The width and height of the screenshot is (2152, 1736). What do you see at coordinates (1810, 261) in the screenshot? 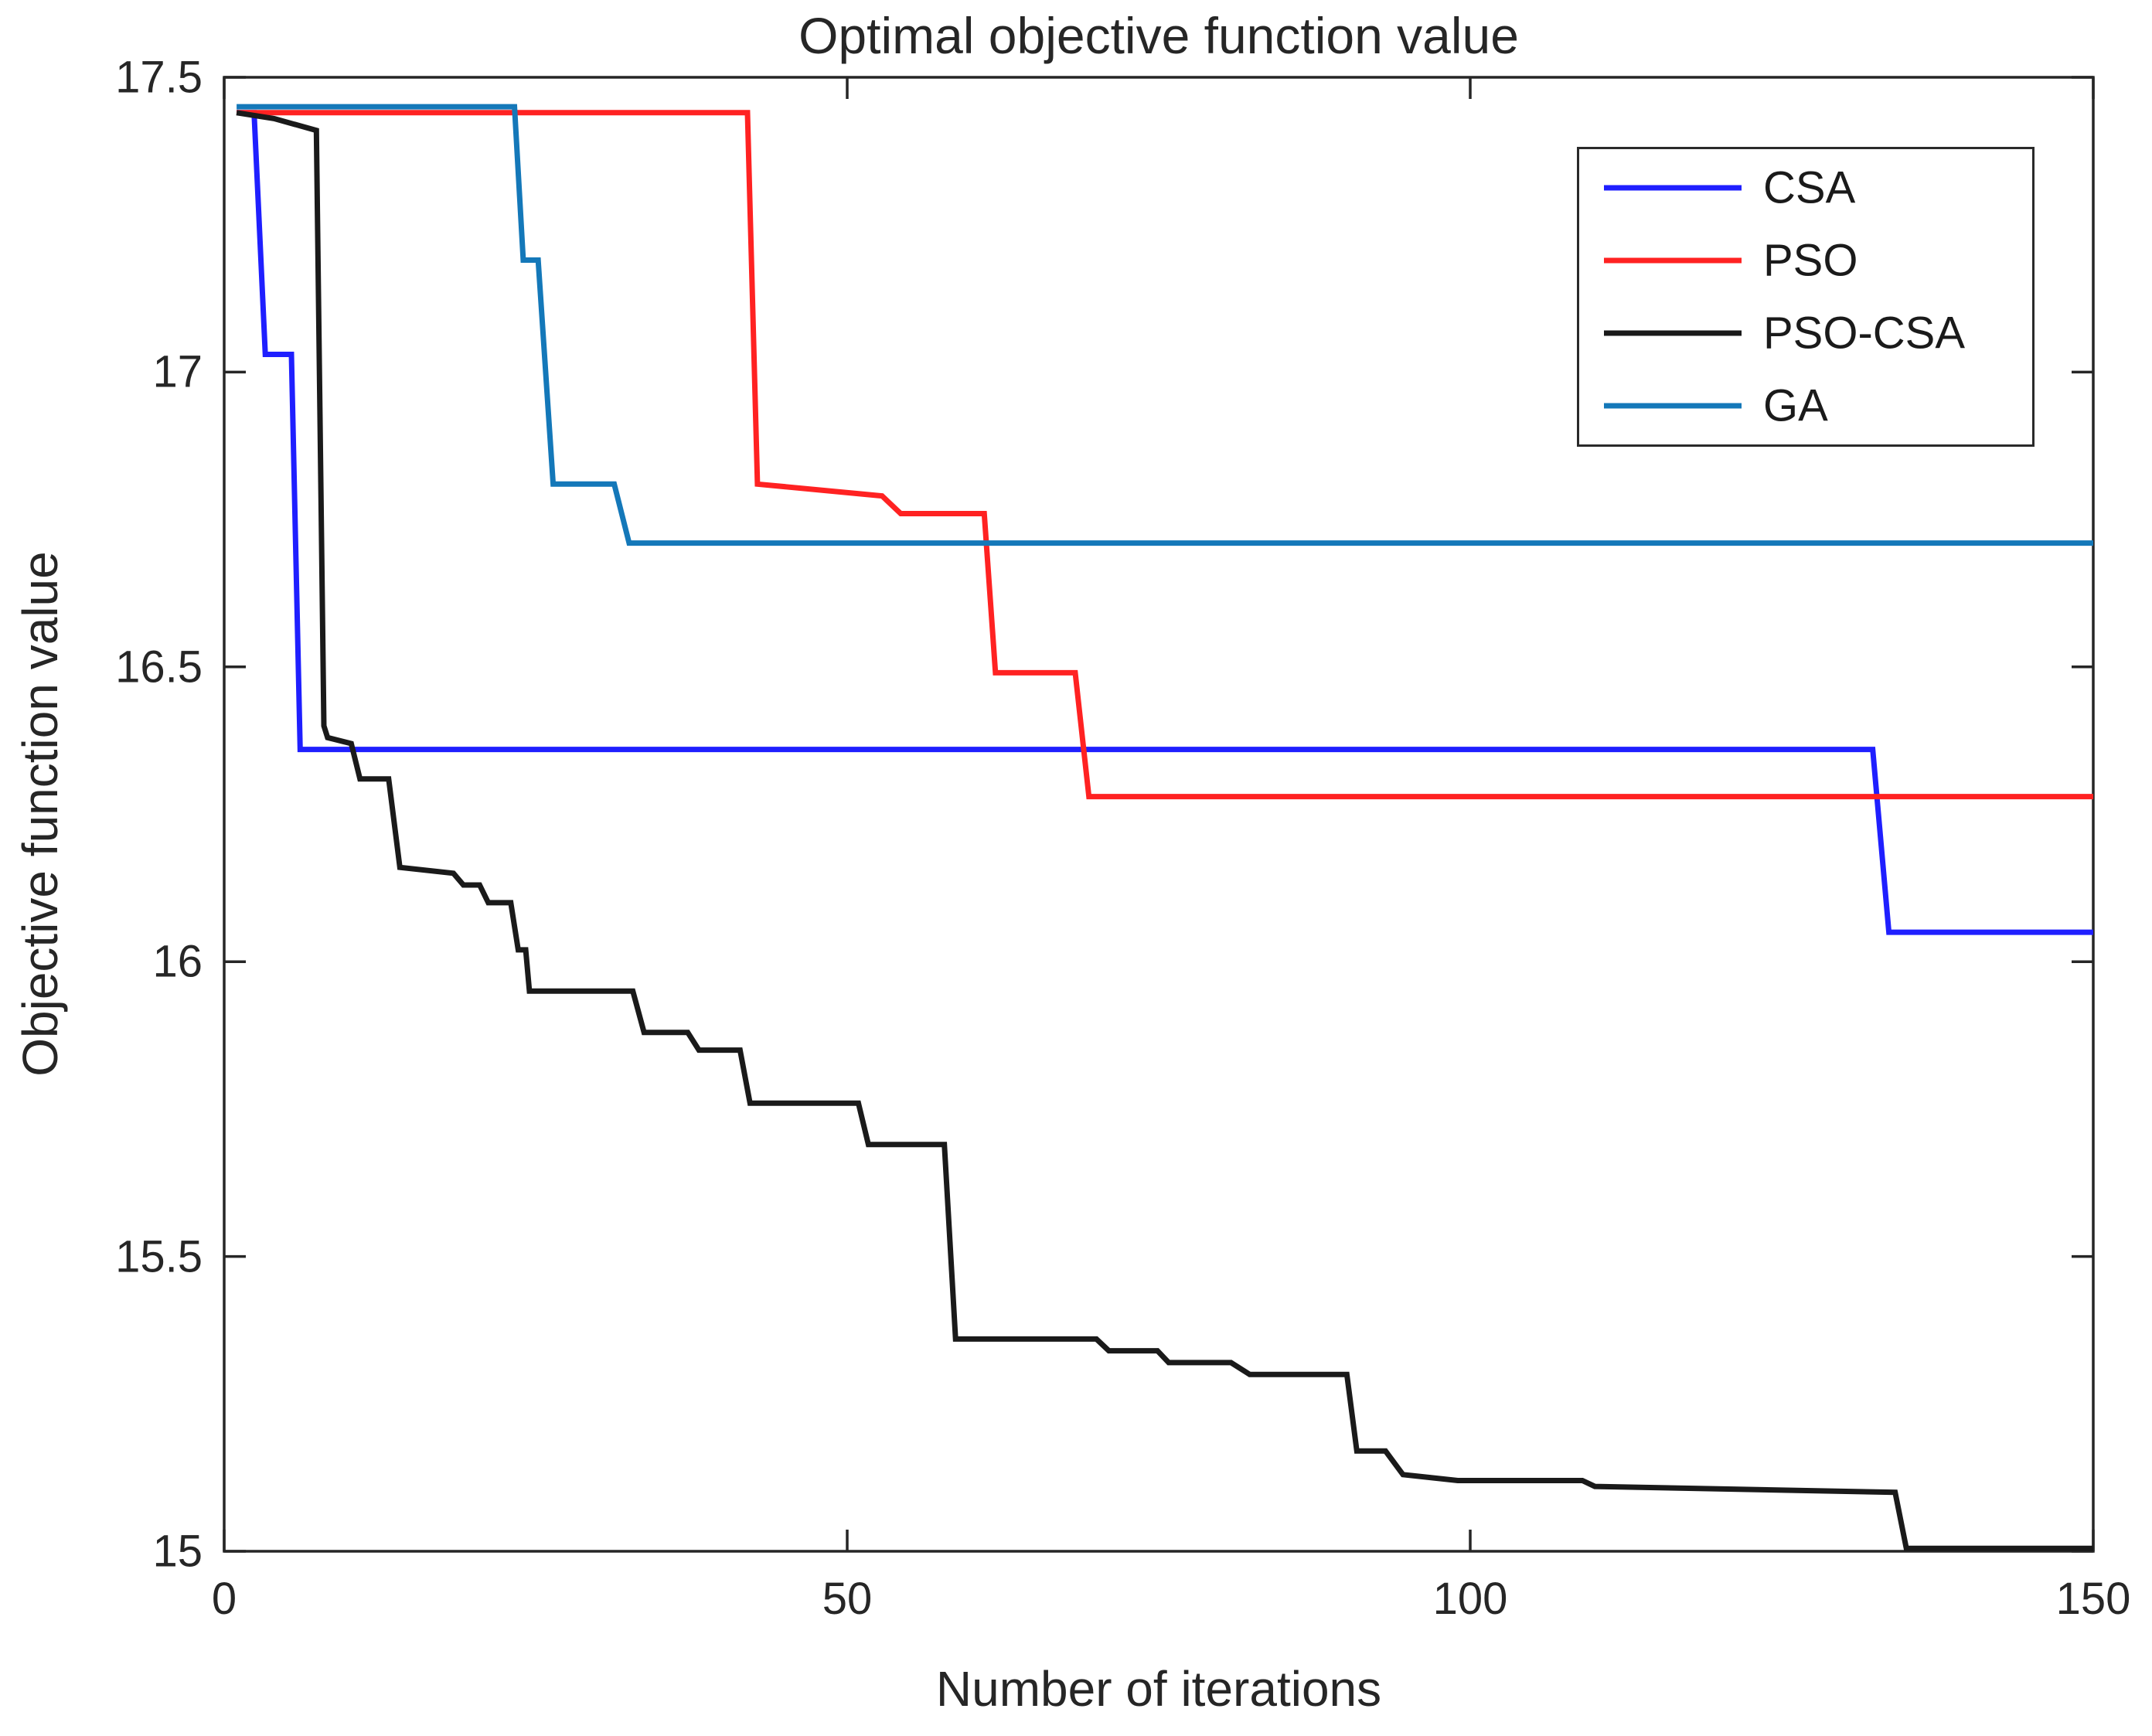
I see `legend-label: PSO` at bounding box center [1810, 261].